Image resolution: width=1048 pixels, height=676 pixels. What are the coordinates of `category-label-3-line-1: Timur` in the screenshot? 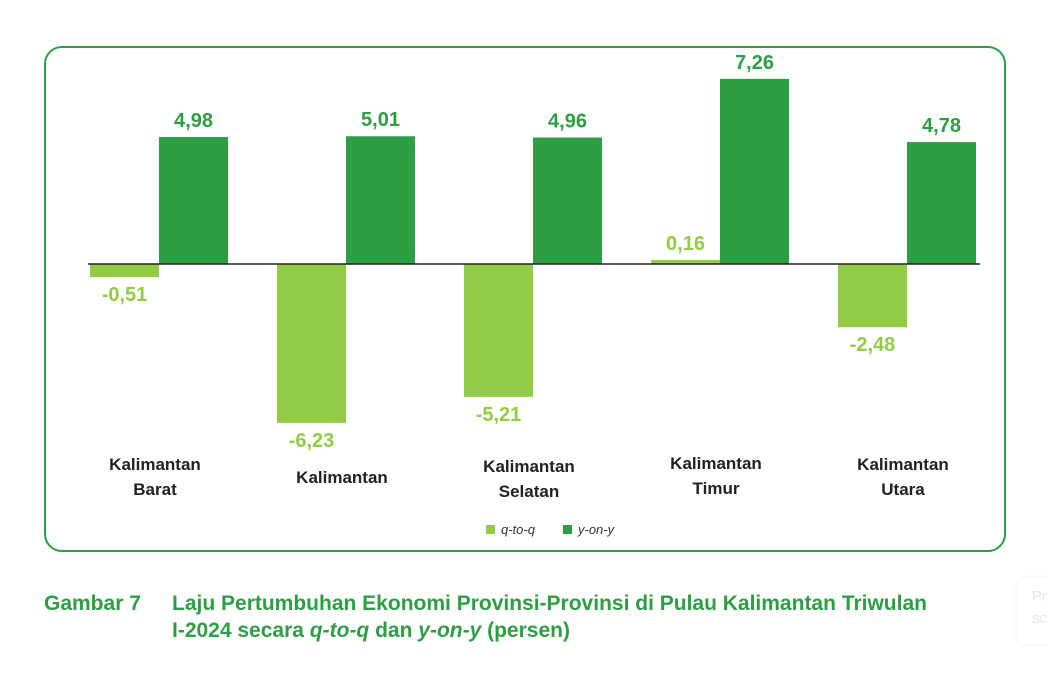 It's located at (716, 488).